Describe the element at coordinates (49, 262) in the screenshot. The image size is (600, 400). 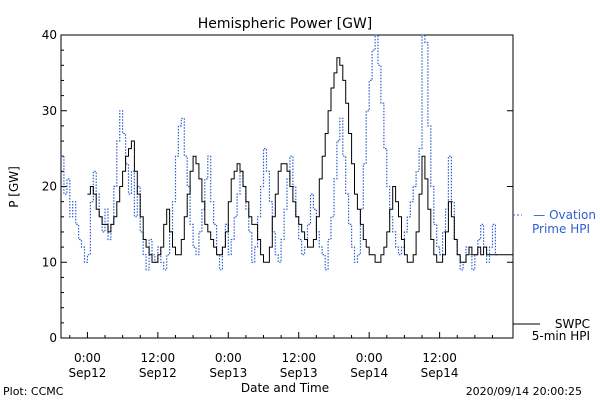
I see `y-tick-label: 10` at that location.